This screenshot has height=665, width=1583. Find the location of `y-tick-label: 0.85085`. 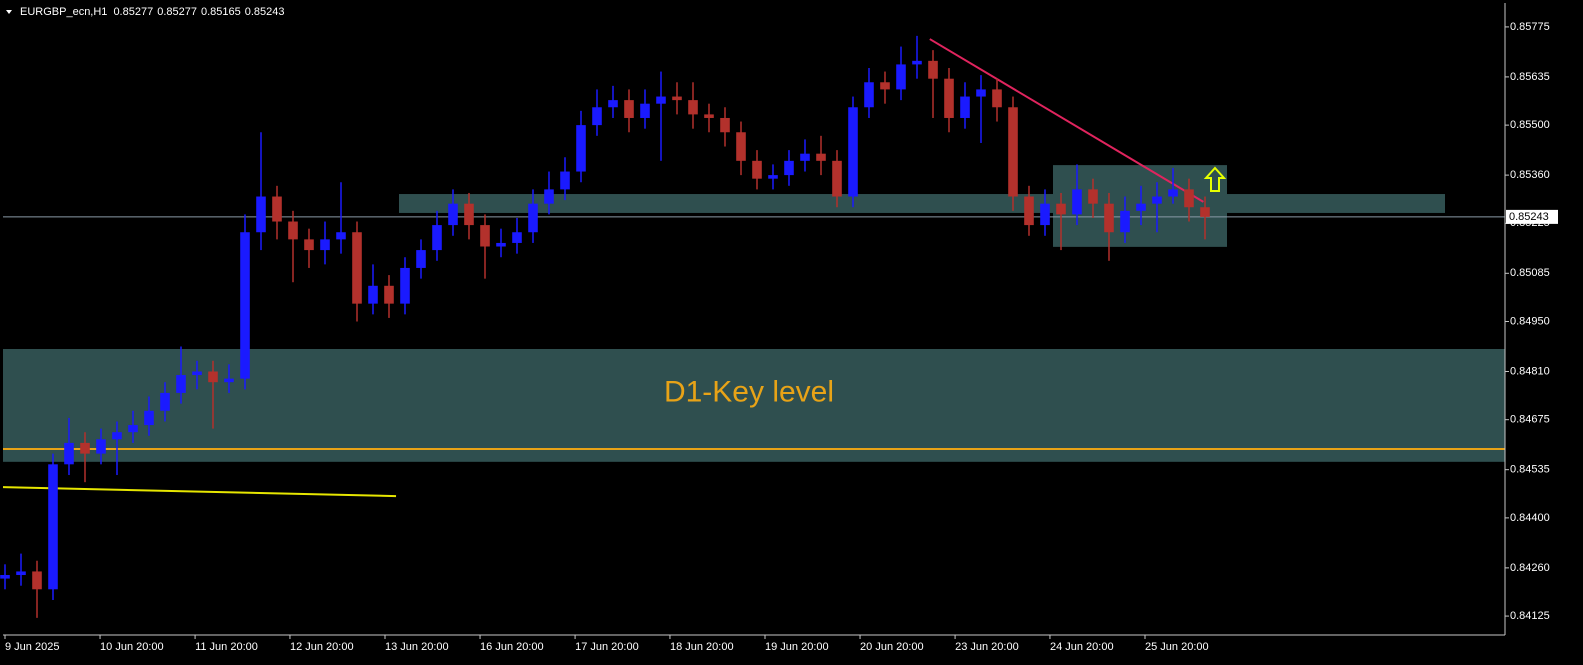

y-tick-label: 0.85085 is located at coordinates (1530, 273).